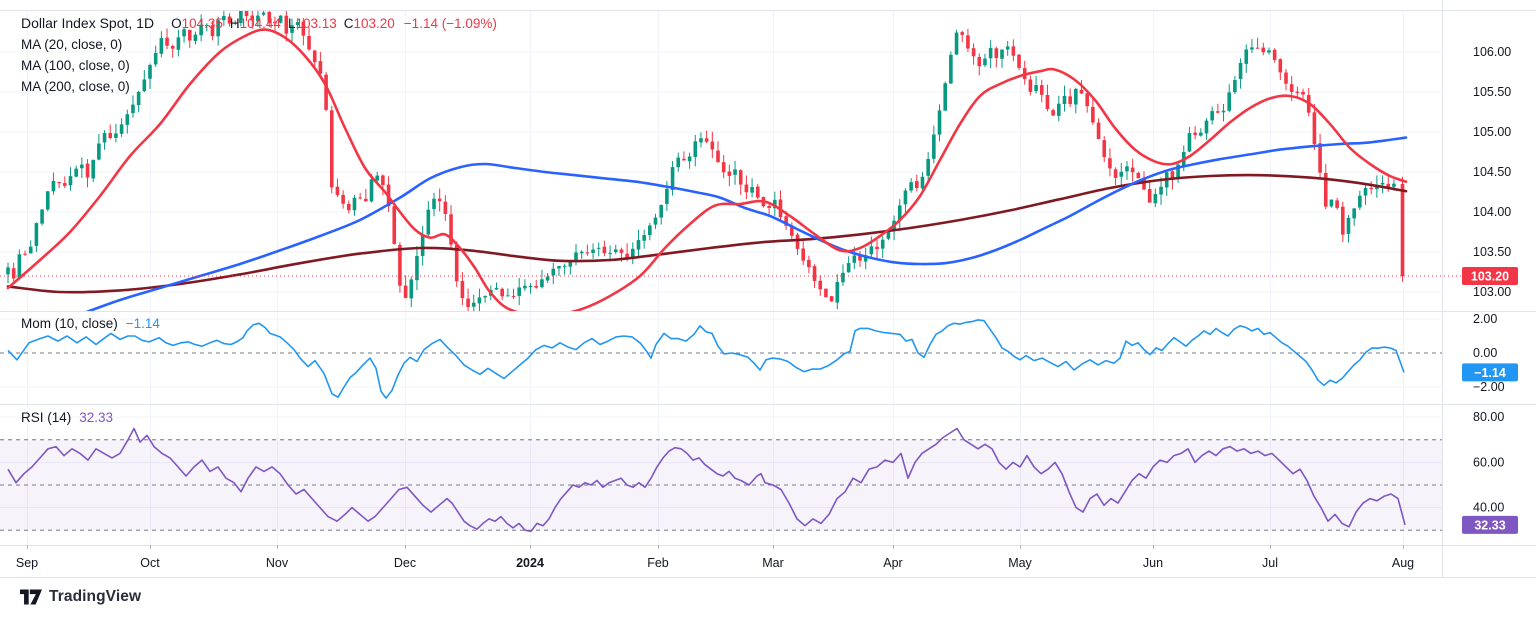 Image resolution: width=1536 pixels, height=618 pixels. What do you see at coordinates (27, 563) in the screenshot?
I see `svg-text: Sep` at bounding box center [27, 563].